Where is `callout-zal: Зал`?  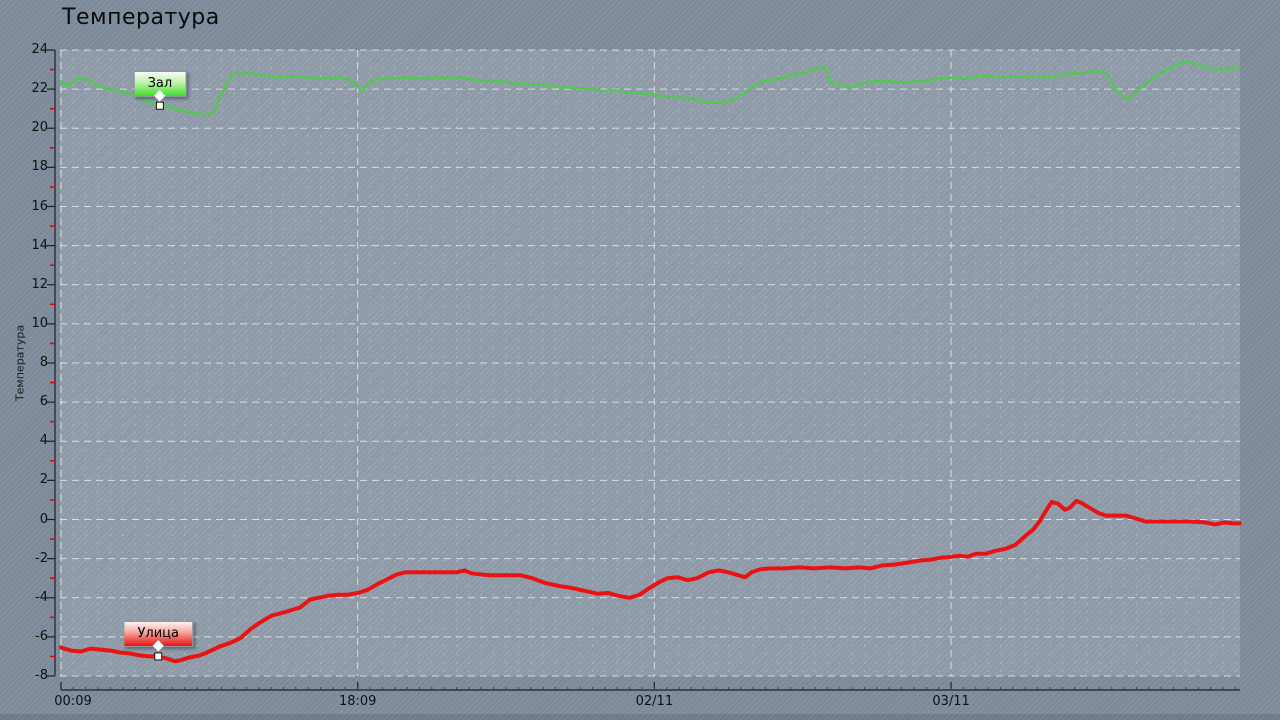
callout-zal: Зал is located at coordinates (160, 83).